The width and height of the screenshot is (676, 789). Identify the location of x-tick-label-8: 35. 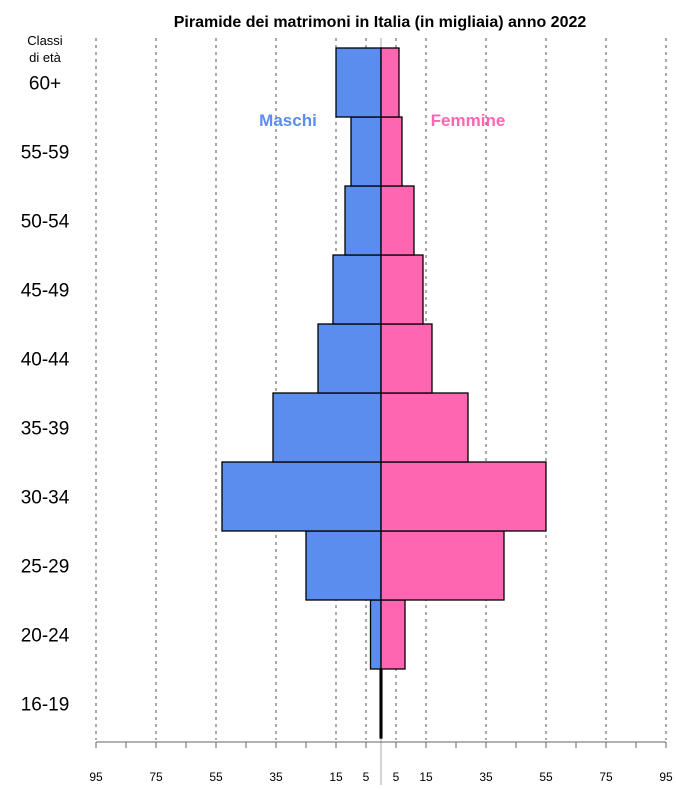
(486, 777).